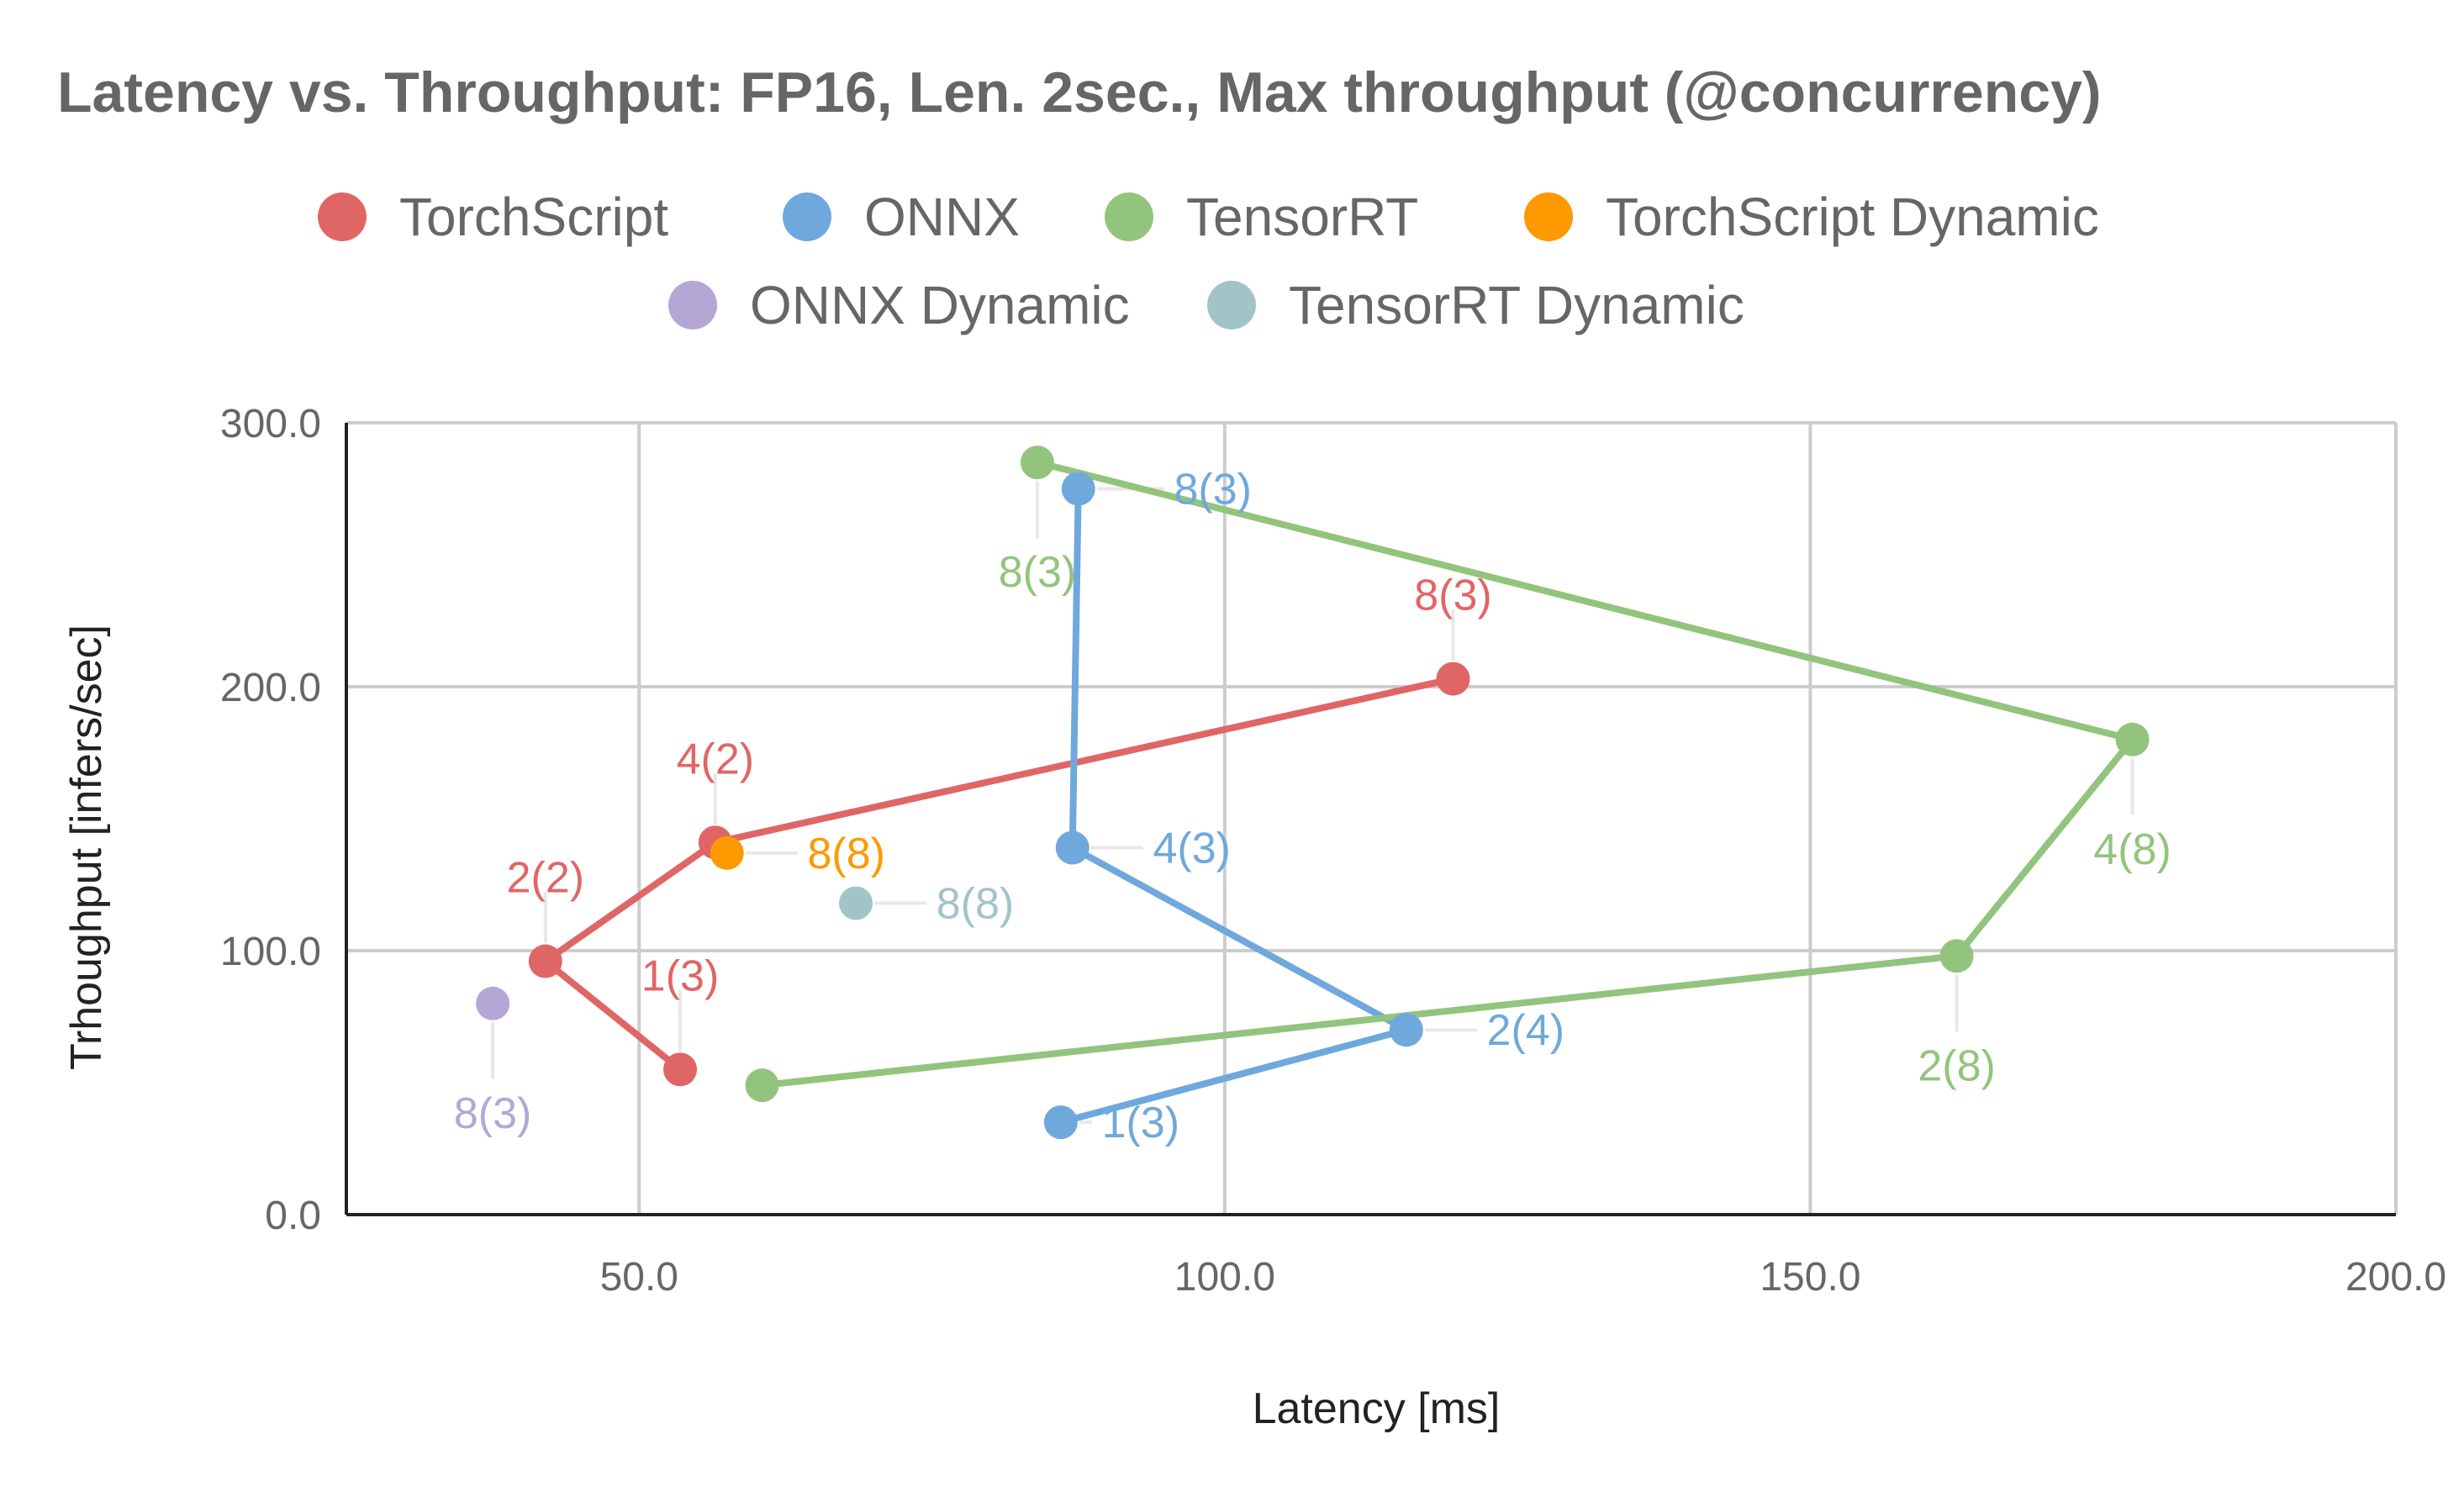 The image size is (2464, 1492). I want to click on point-label-tensorrt-1: 2(8), so click(1956, 1065).